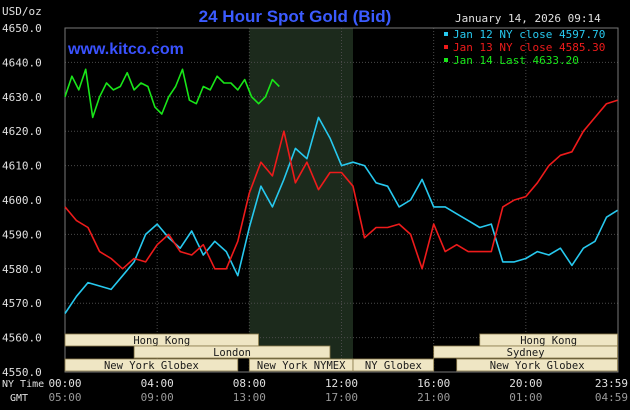 The height and width of the screenshot is (410, 630). I want to click on session-label: London, so click(232, 353).